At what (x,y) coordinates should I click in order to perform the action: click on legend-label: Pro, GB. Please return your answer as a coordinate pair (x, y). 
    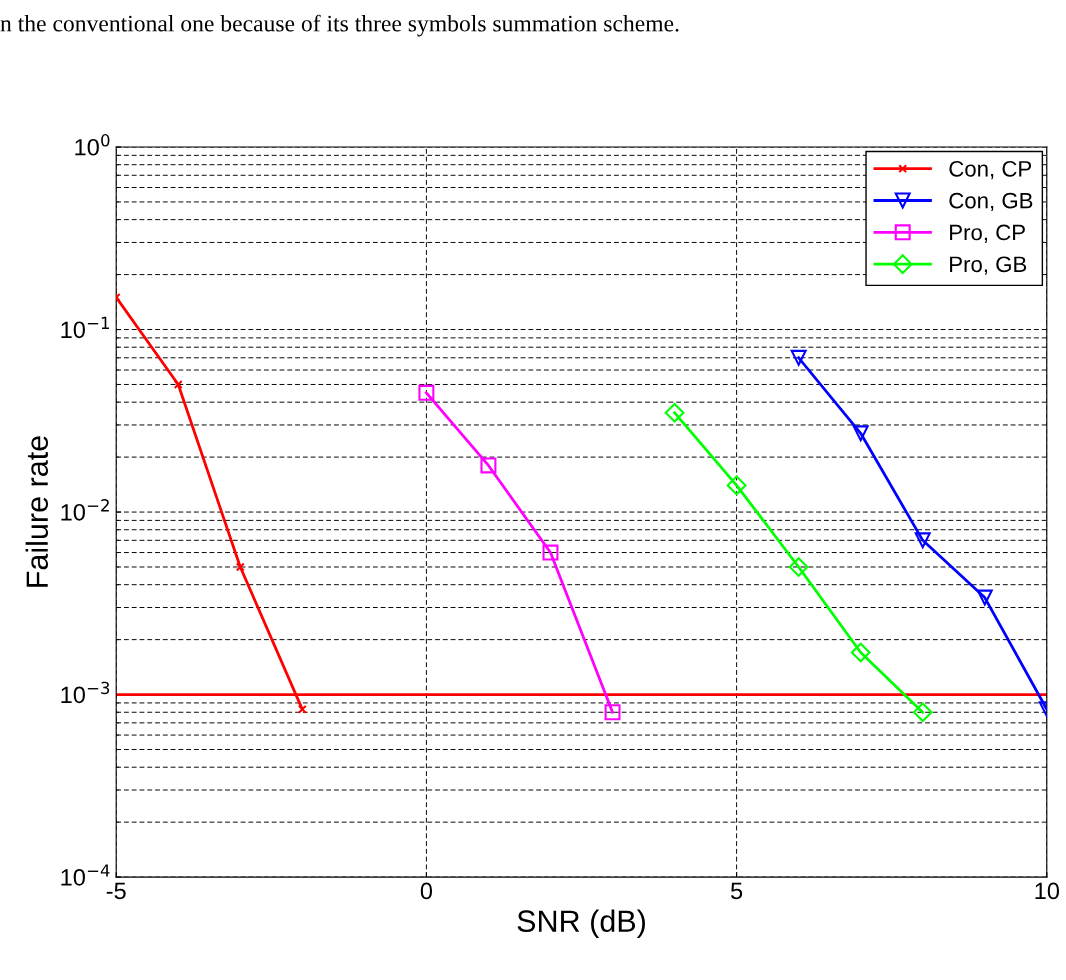
    Looking at the image, I should click on (988, 265).